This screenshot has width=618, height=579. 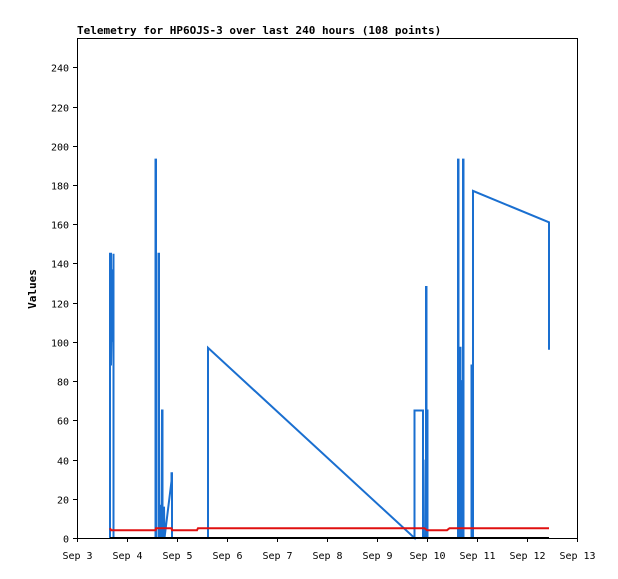 I want to click on y-tick-label: 40, so click(x=63, y=462).